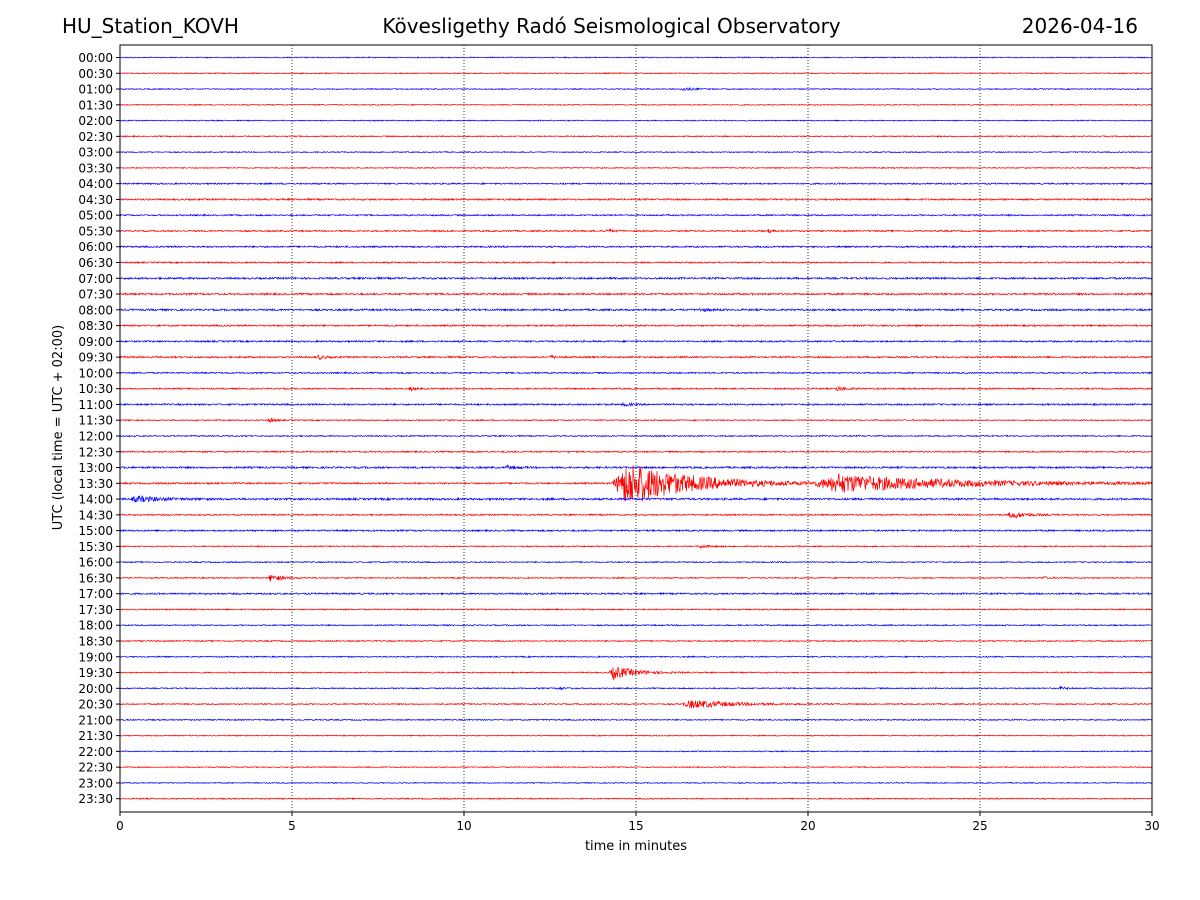  I want to click on y-tick-label: 20:30, so click(95, 705).